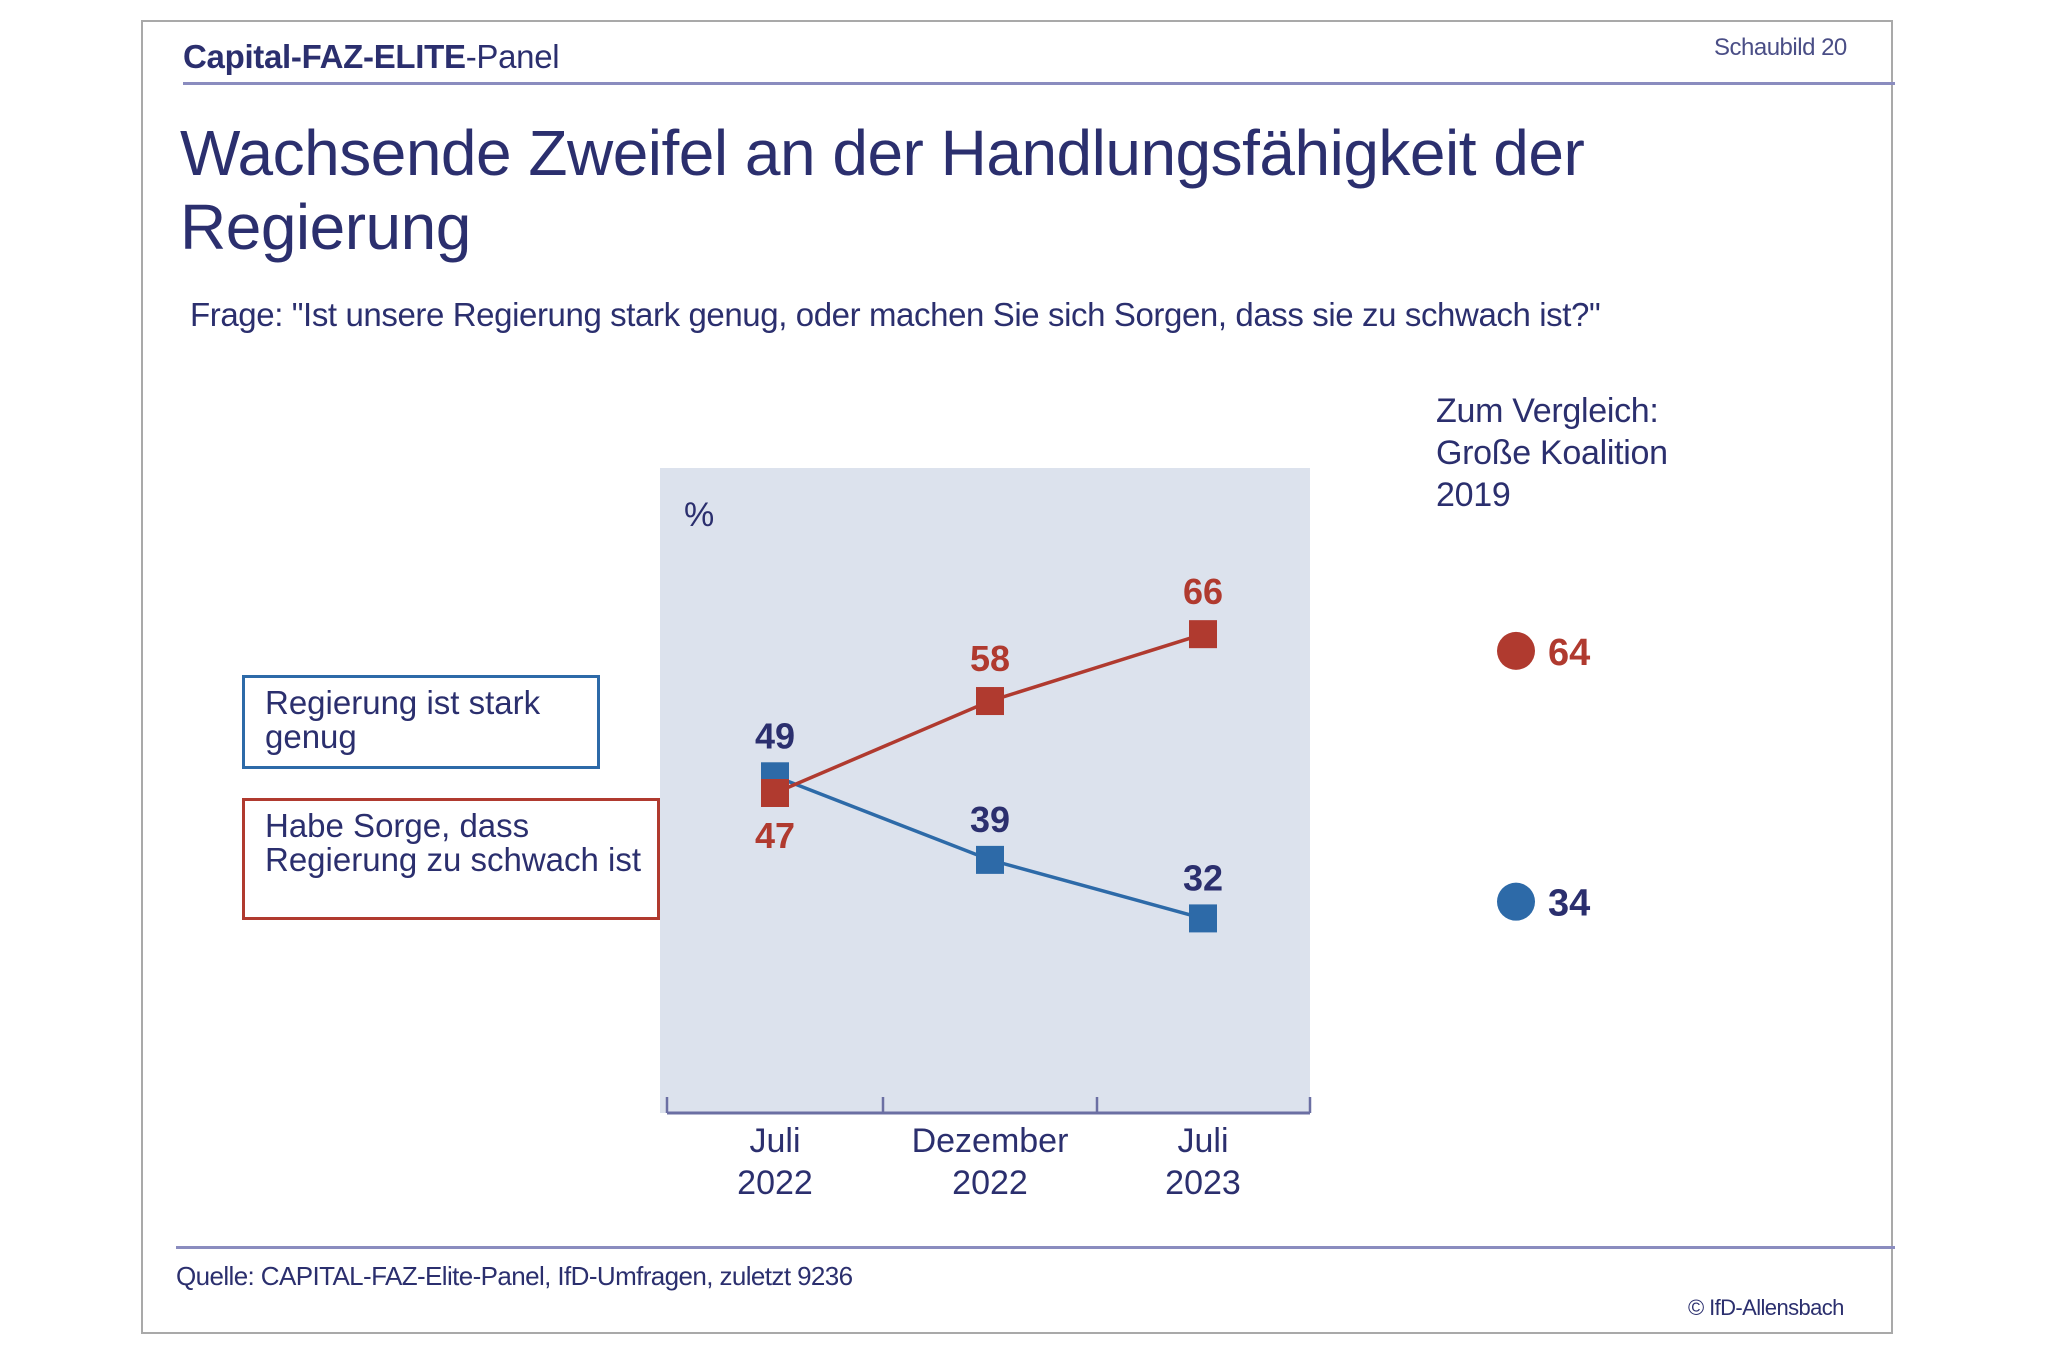 The height and width of the screenshot is (1363, 2048). I want to click on legend-strong: Regierung ist stark genug, so click(421, 722).